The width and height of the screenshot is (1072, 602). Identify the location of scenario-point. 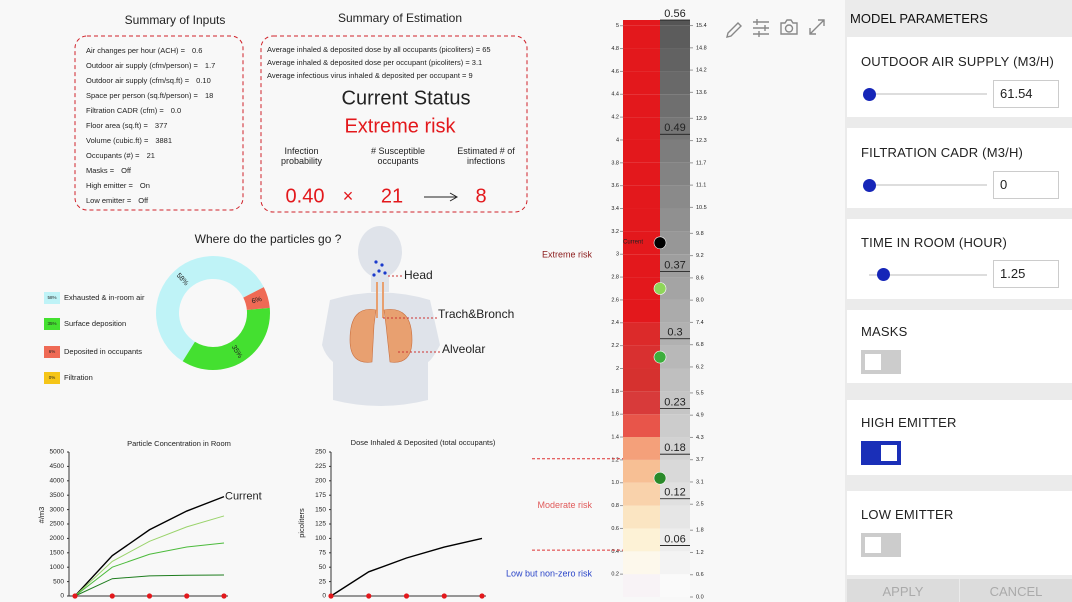
(660, 288).